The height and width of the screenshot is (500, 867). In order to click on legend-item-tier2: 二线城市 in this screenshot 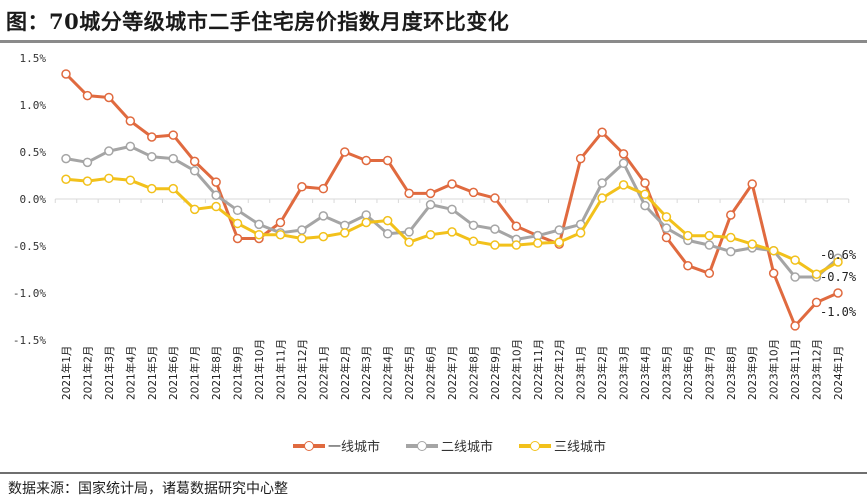, I will do `click(449, 445)`.